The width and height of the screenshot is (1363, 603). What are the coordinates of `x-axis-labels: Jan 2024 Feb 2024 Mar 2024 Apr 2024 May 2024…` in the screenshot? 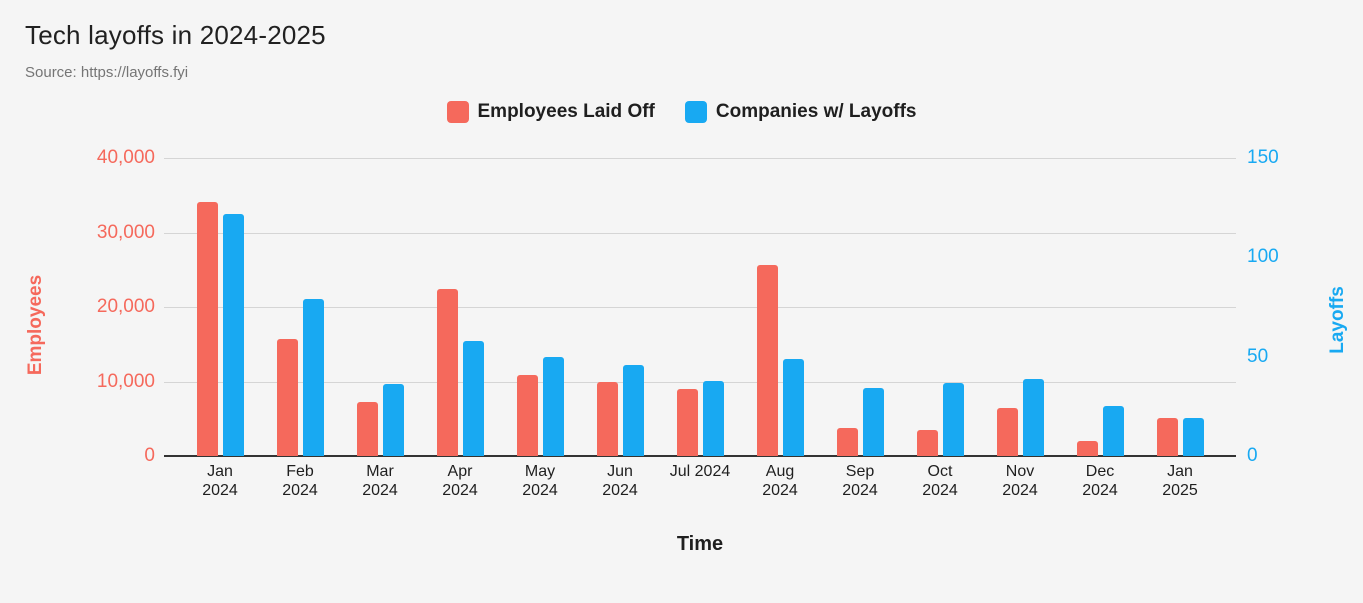 It's located at (700, 481).